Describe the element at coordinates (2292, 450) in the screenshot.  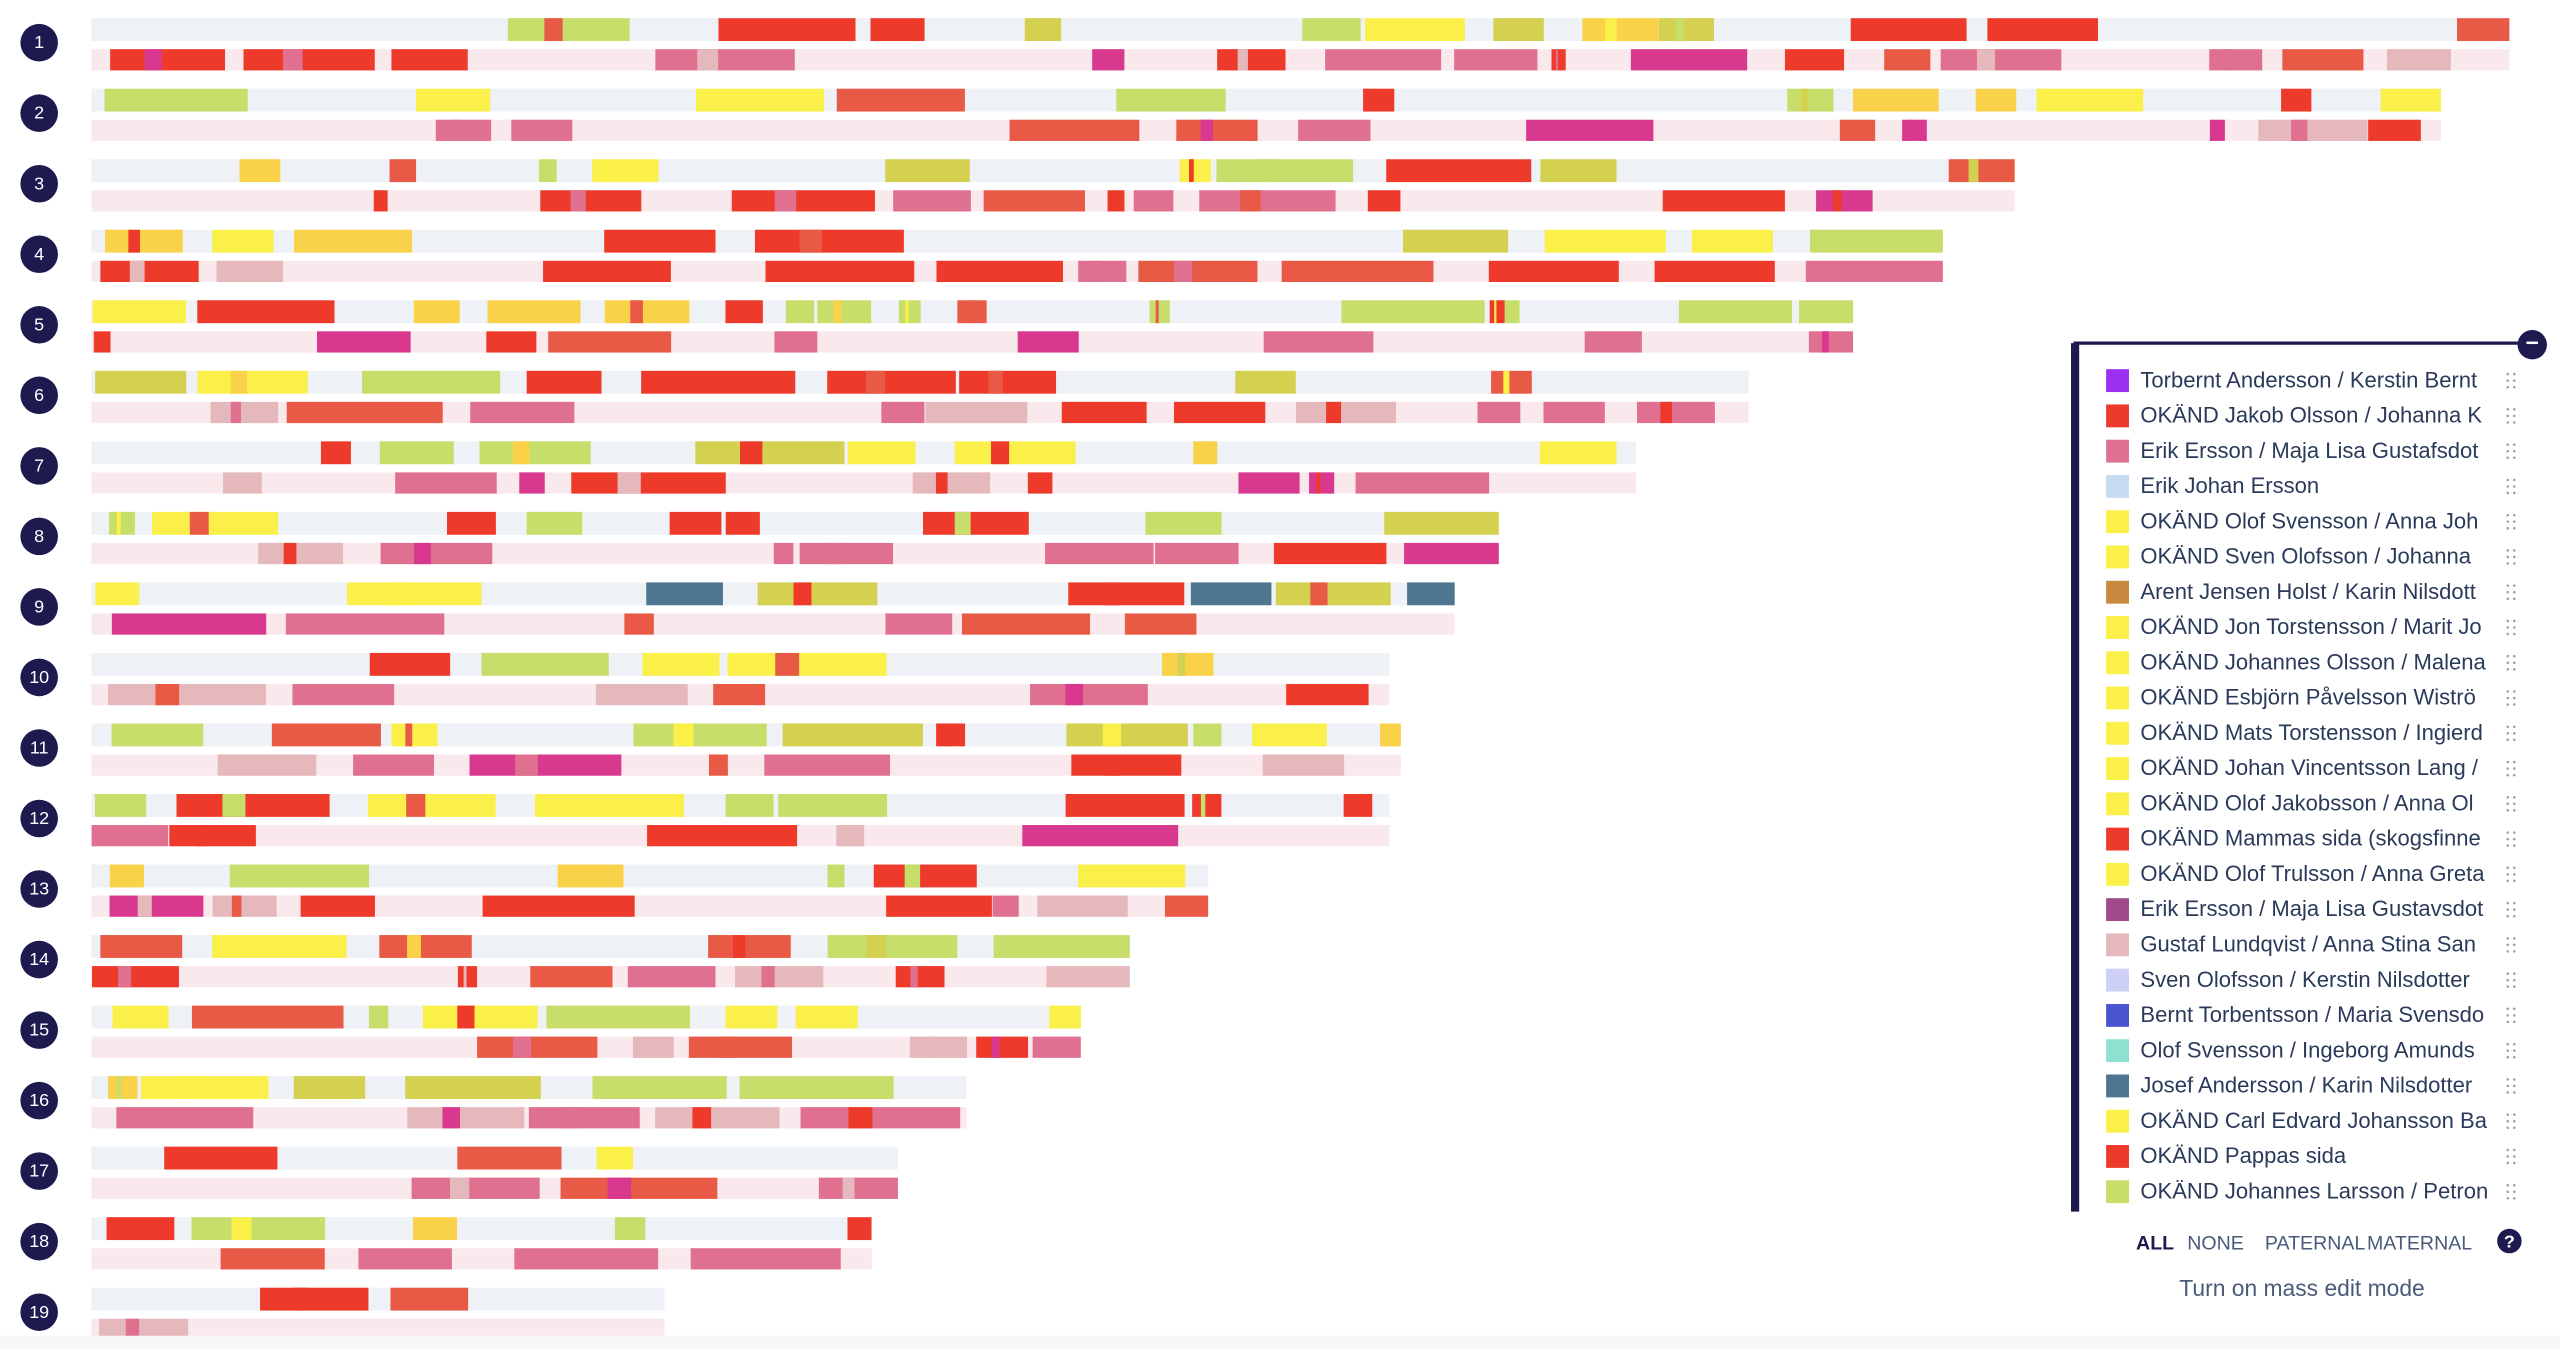
I see `legend-item: Erik Ersson / Maja Lisa Gustafsdot` at that location.